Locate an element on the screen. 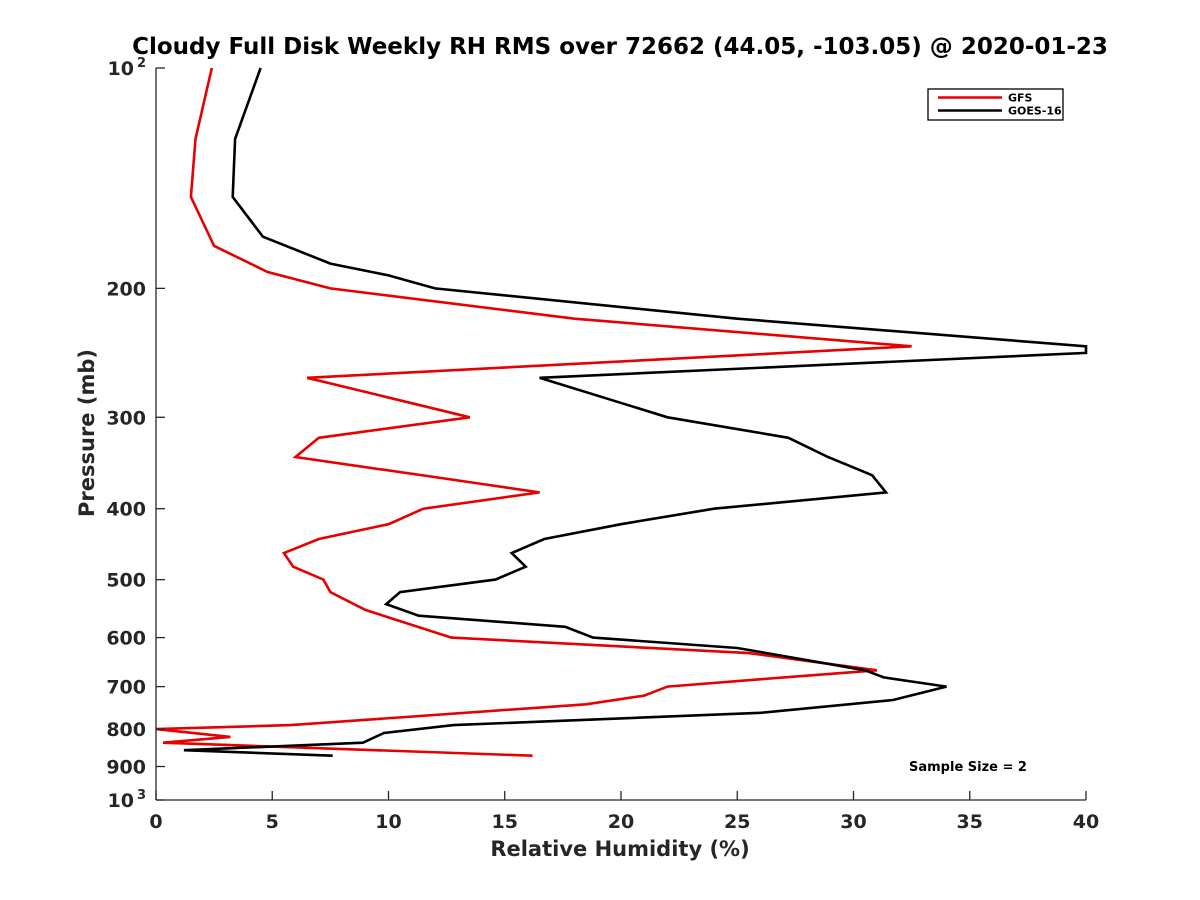  y-tick-label: 400 is located at coordinates (126, 510).